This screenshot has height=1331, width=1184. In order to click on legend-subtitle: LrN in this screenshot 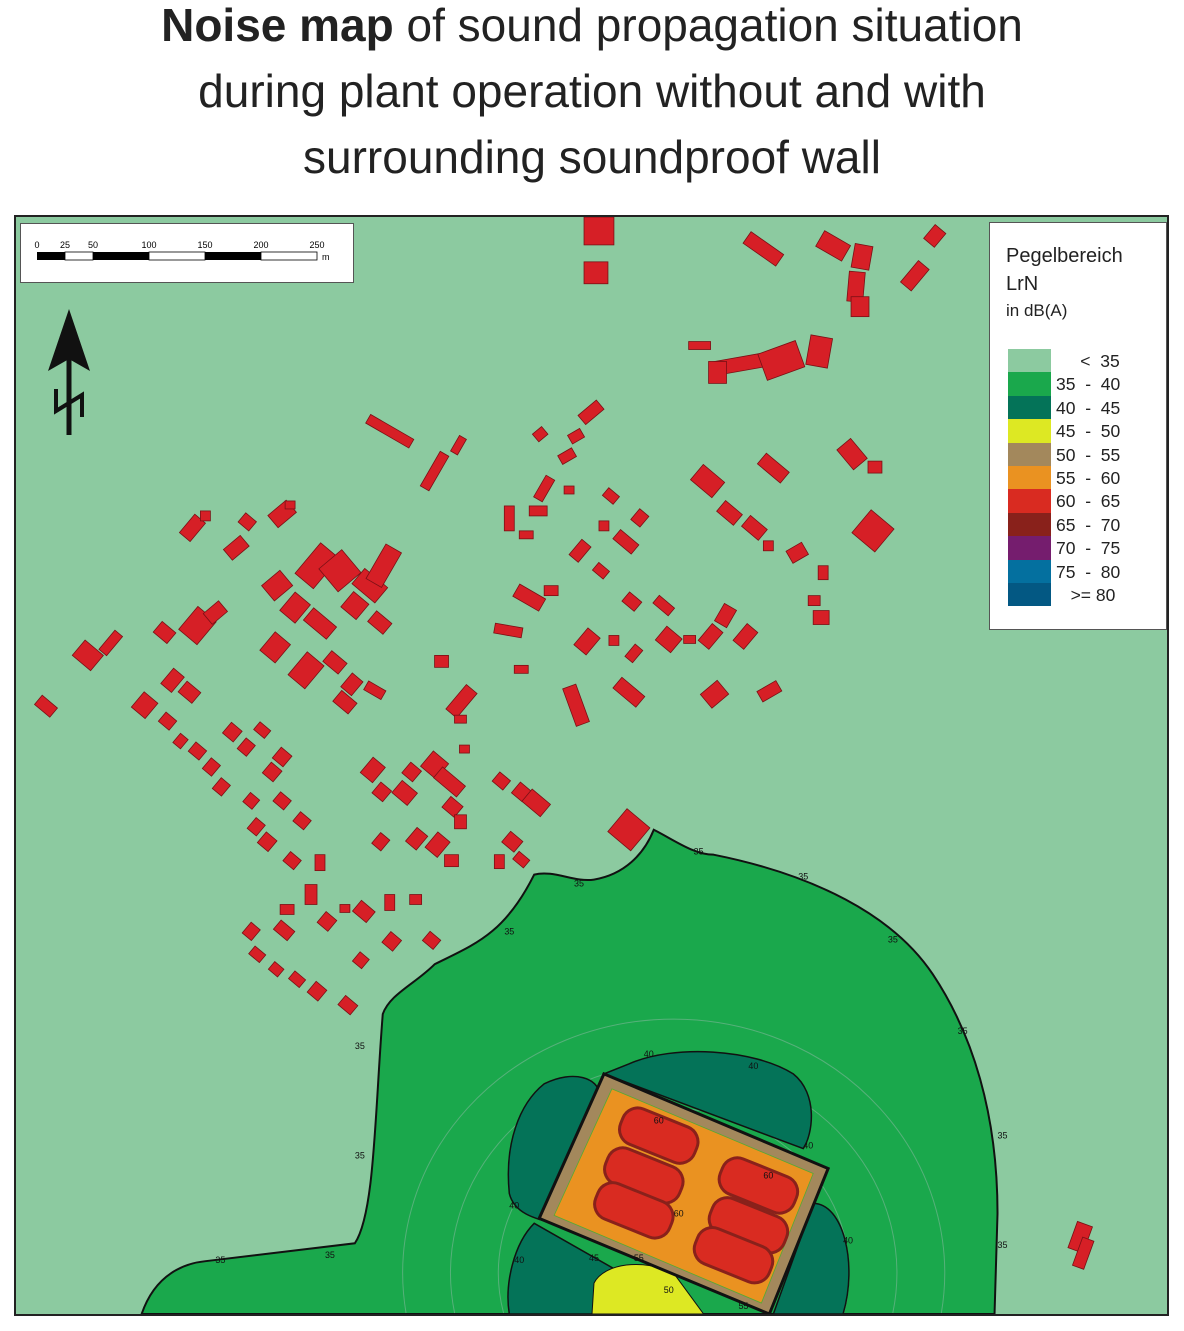, I will do `click(1022, 284)`.